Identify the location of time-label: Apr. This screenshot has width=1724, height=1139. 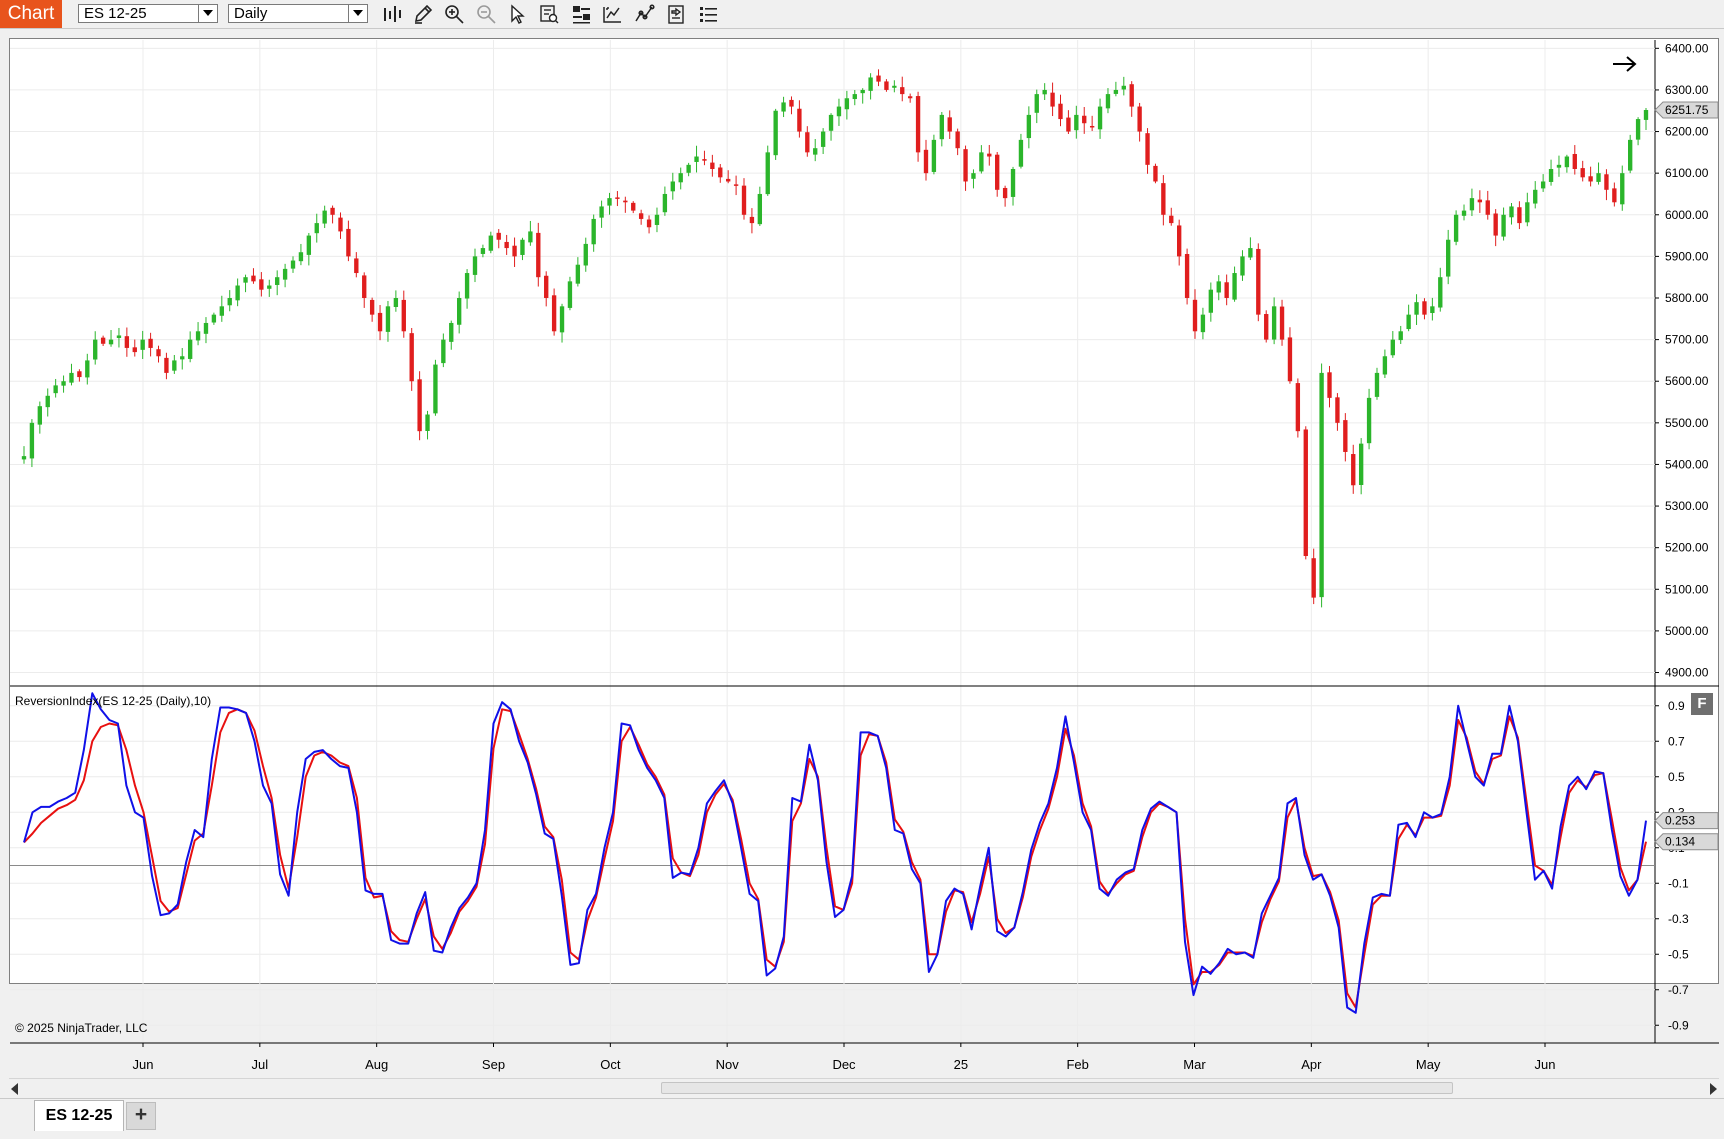
(1311, 1064).